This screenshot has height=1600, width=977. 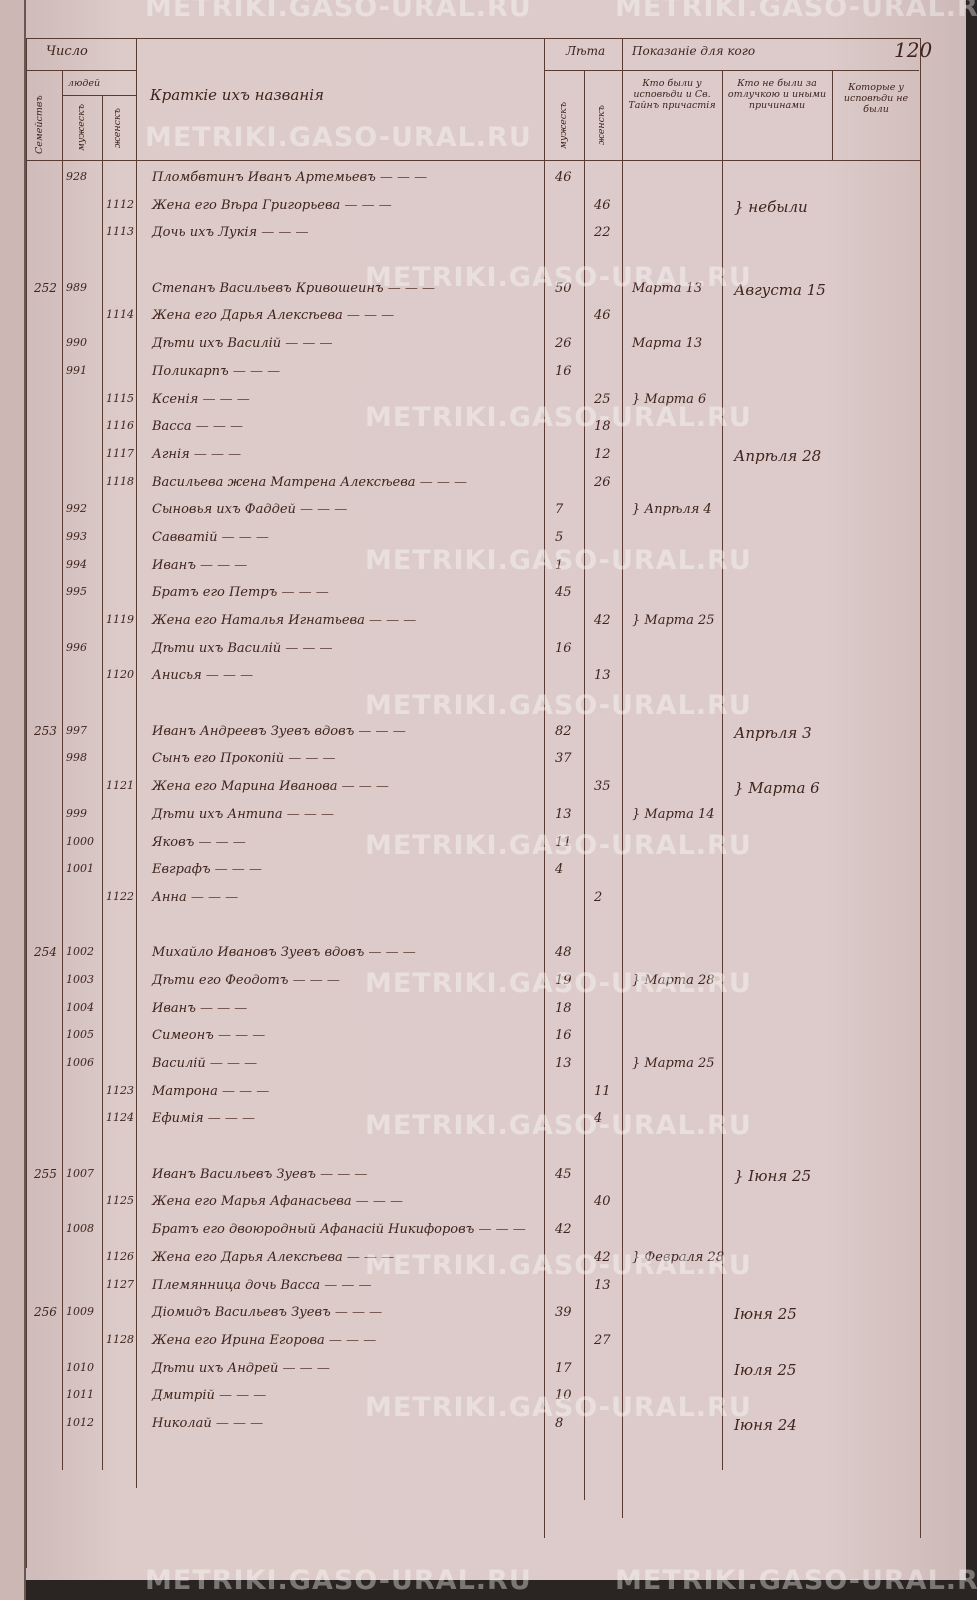 What do you see at coordinates (602, 1202) in the screenshot?
I see `age-female: 40` at bounding box center [602, 1202].